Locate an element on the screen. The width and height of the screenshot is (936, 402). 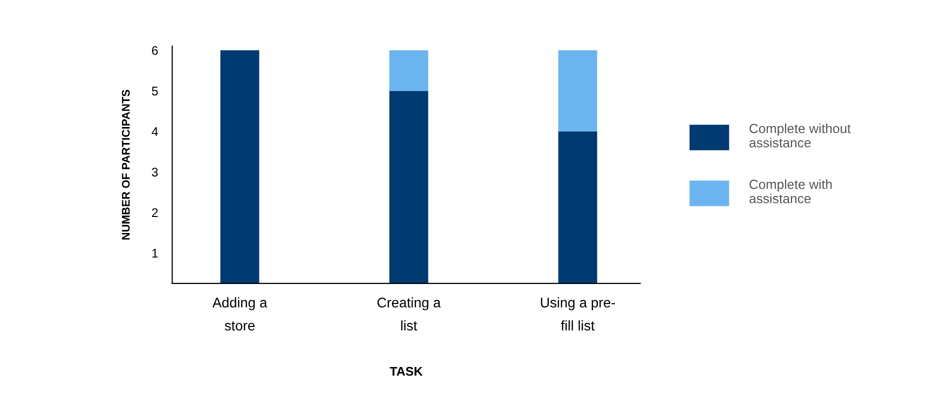
legend-label: Complete without assistance is located at coordinates (800, 135).